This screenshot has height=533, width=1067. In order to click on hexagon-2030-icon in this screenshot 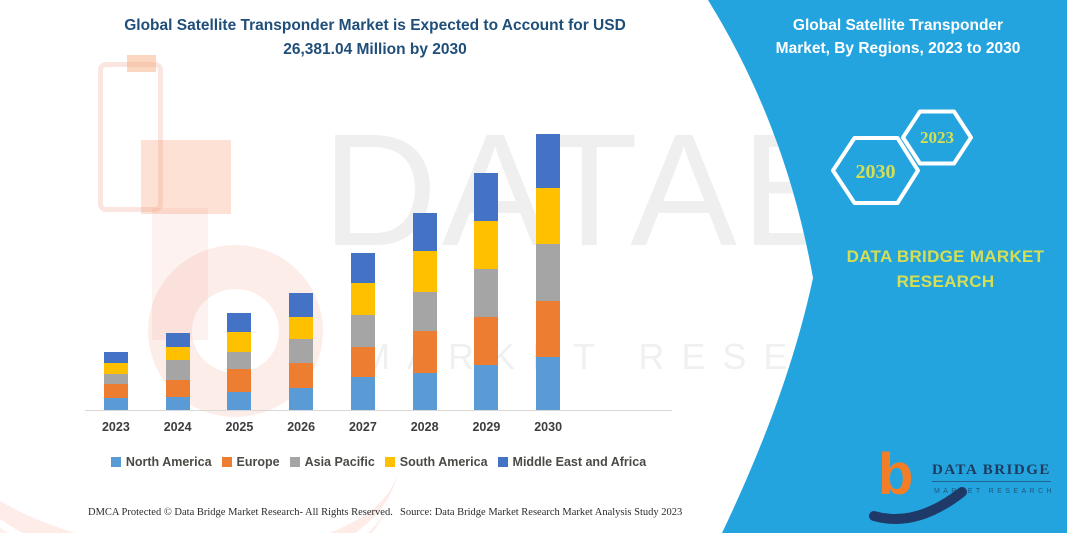, I will do `click(875, 170)`.